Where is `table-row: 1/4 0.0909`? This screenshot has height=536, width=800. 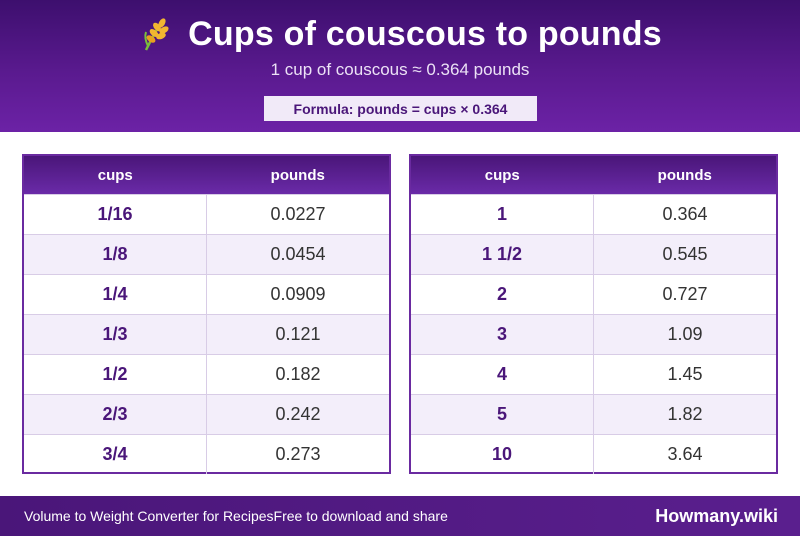 table-row: 1/4 0.0909 is located at coordinates (206, 294).